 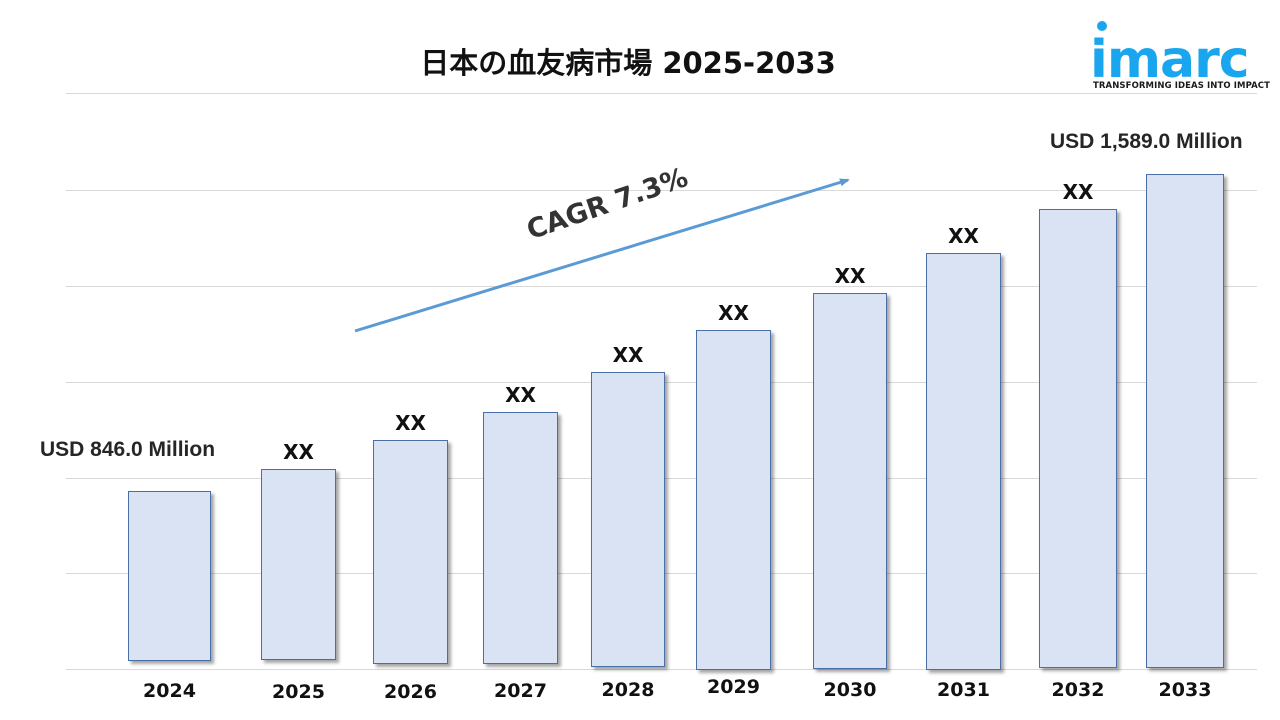 I want to click on chart-title: 日本の血友病市場 2025-2033, so click(x=628, y=63).